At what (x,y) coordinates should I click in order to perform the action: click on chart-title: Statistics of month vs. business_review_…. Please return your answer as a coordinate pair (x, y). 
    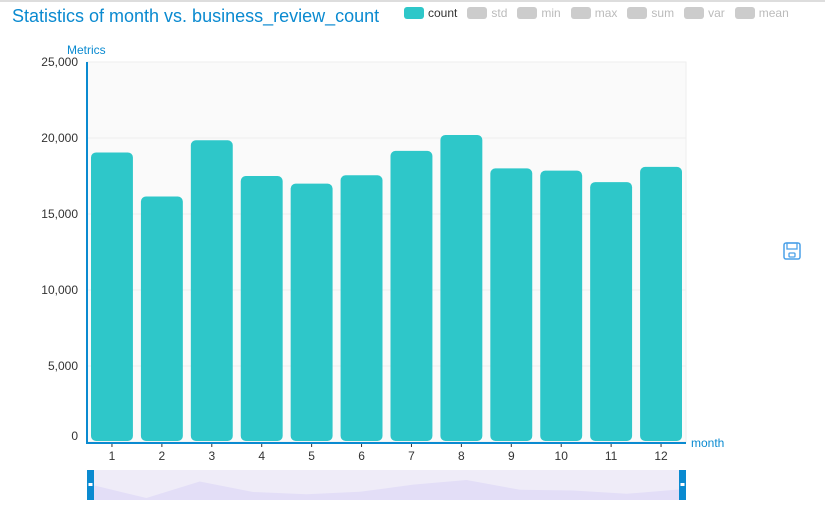
    Looking at the image, I should click on (196, 16).